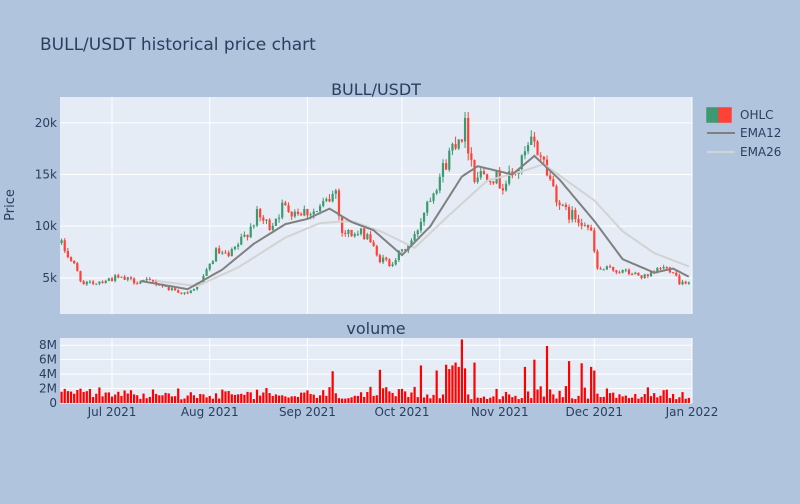 The image size is (800, 504). What do you see at coordinates (46, 123) in the screenshot?
I see `price-y-tick-label: 20k` at bounding box center [46, 123].